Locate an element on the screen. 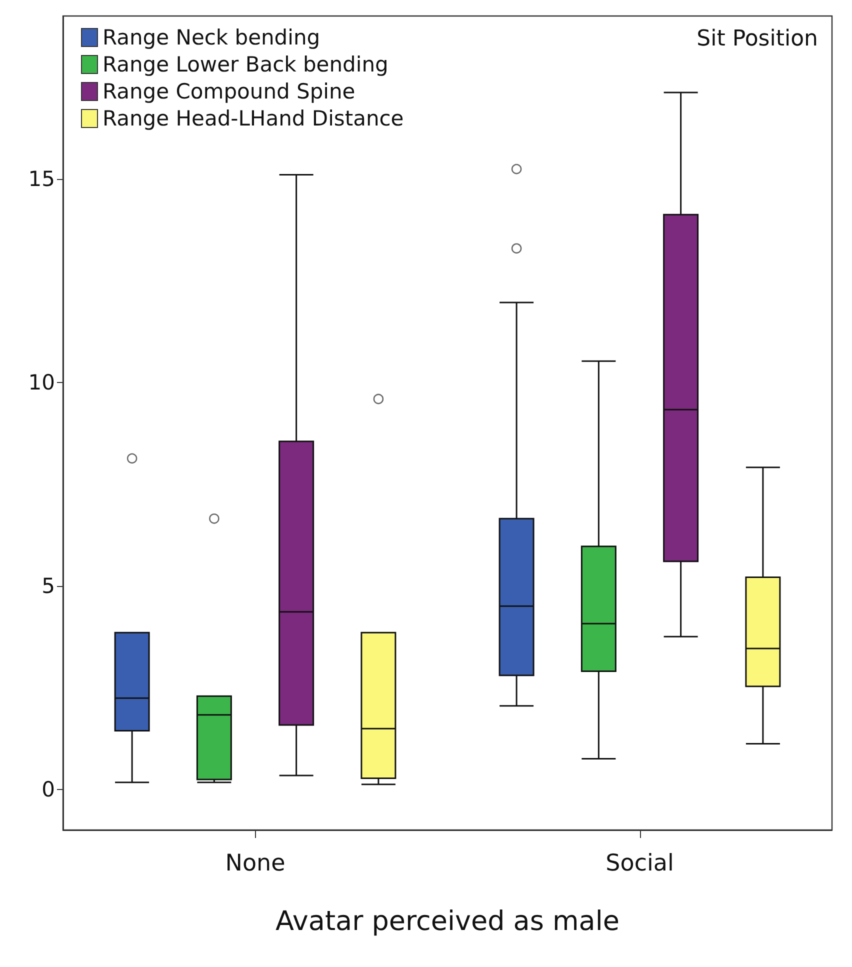 Image resolution: width=852 pixels, height=967 pixels. legend-label: Range Lower Back bending is located at coordinates (245, 64).